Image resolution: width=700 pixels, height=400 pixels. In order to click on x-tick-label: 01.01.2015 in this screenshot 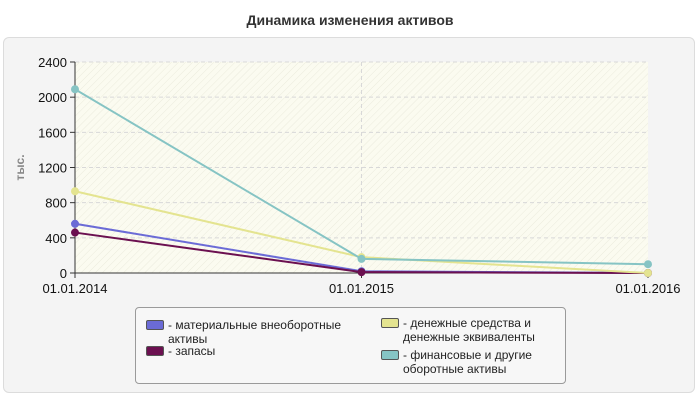, I will do `click(361, 288)`.